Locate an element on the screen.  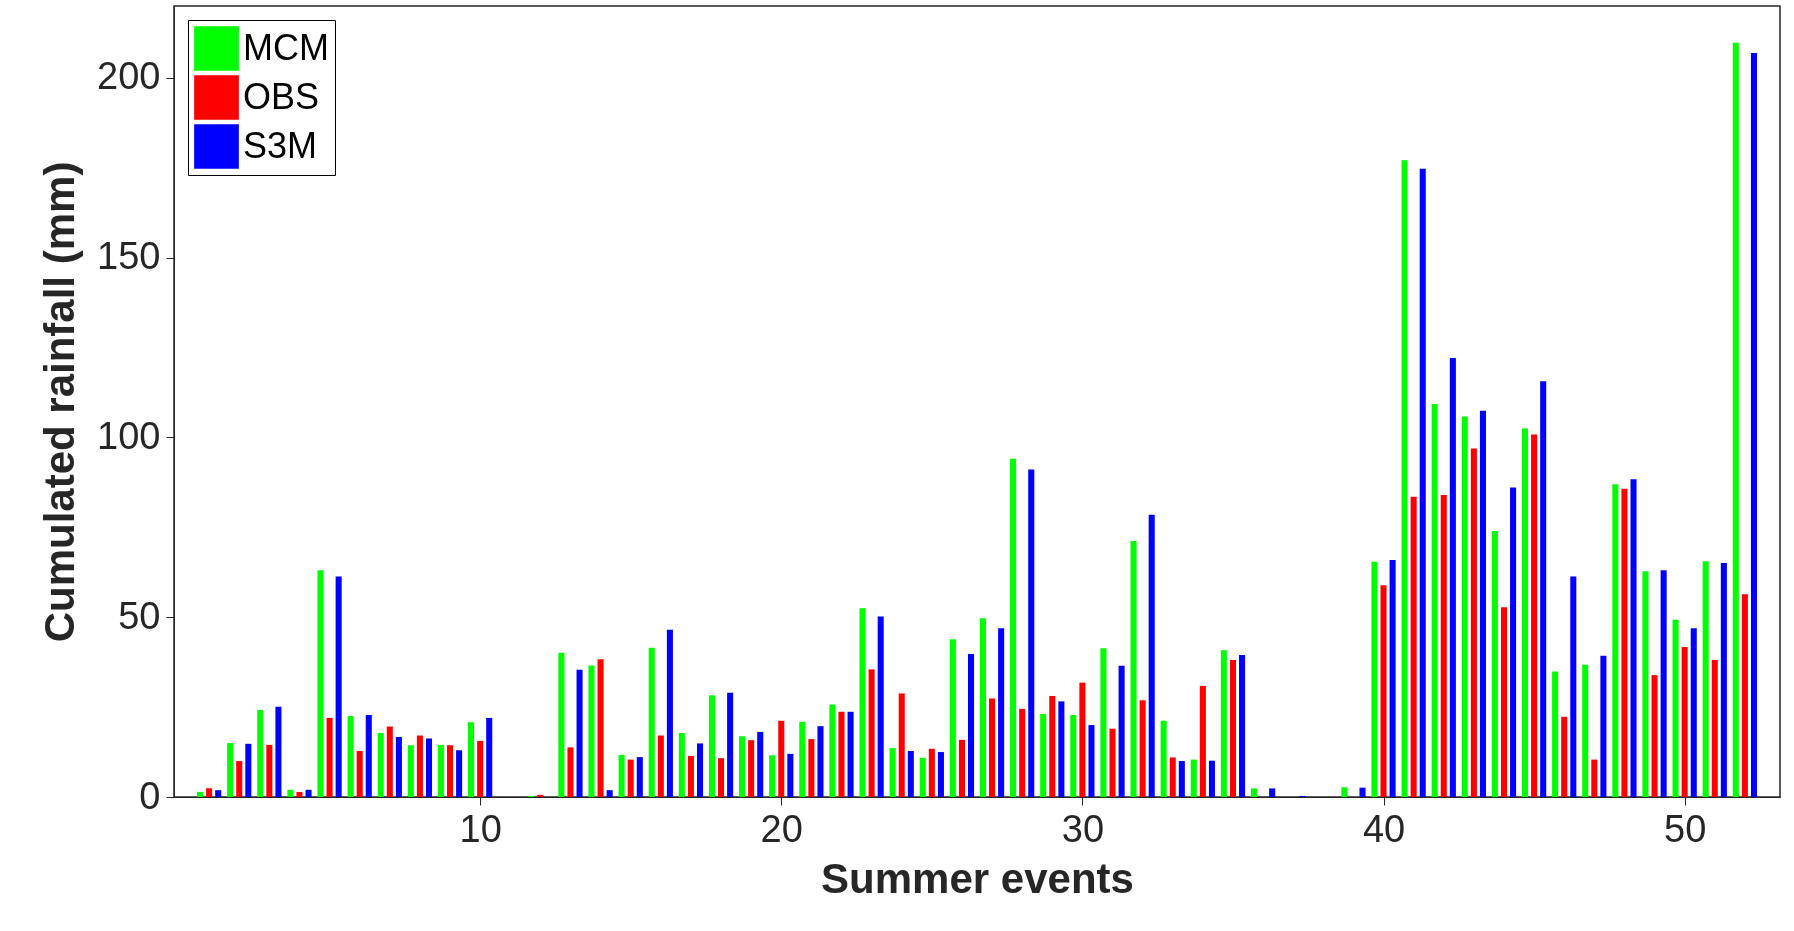
y-axis-title: Cumulated rainfall (mm) is located at coordinates (60, 402).